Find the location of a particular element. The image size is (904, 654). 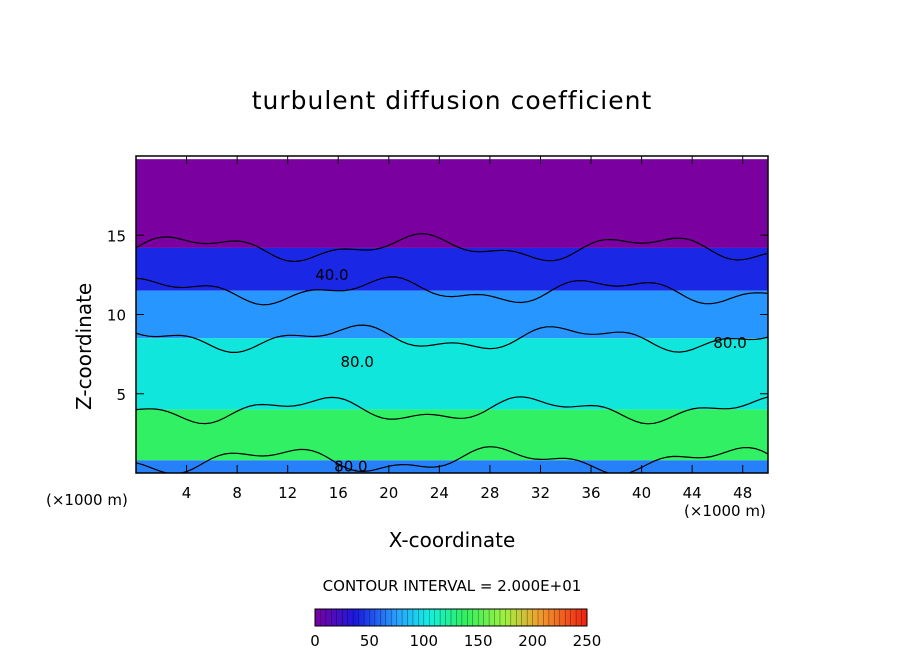

x-tick-label-9: 40 is located at coordinates (641, 493).